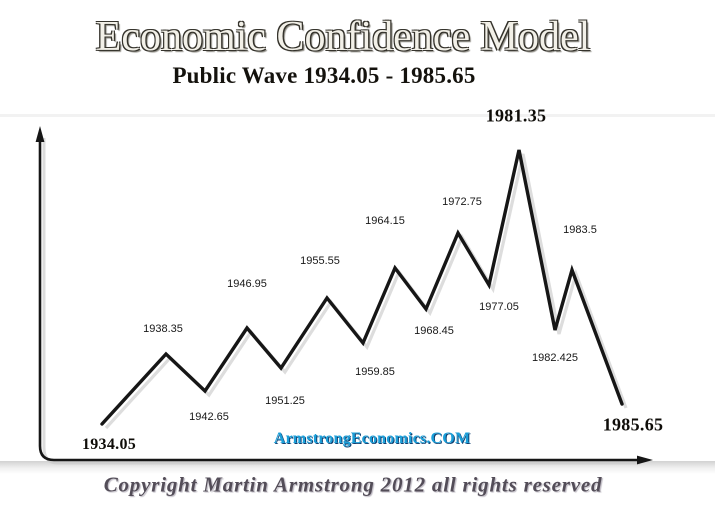  What do you see at coordinates (247, 284) in the screenshot?
I see `point-label-1946.95: 1946.95` at bounding box center [247, 284].